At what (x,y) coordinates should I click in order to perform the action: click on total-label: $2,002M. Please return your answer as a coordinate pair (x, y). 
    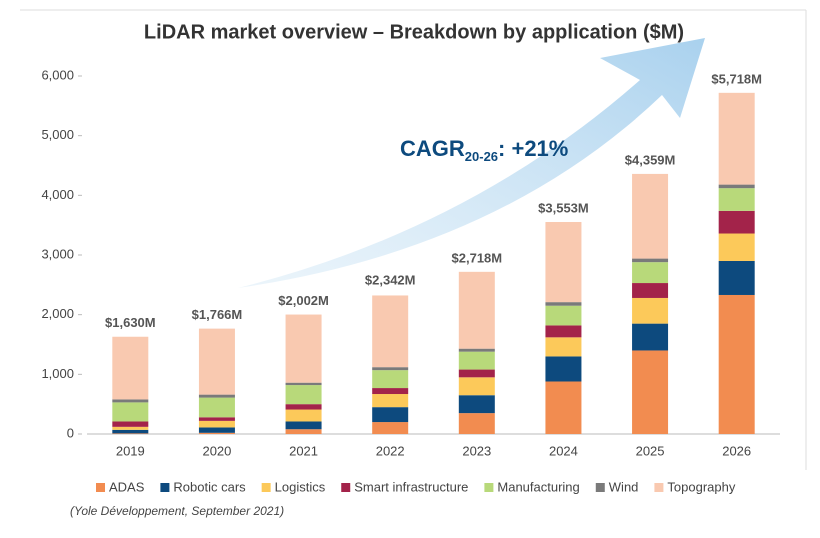
    Looking at the image, I should click on (303, 300).